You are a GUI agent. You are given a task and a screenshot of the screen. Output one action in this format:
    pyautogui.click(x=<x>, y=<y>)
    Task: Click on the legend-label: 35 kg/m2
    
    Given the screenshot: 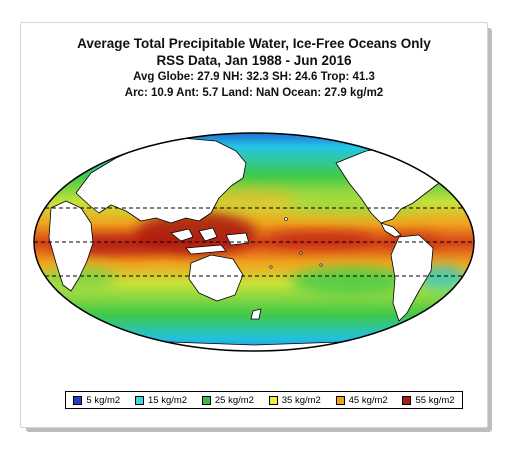 What is the action you would take?
    pyautogui.click(x=301, y=400)
    